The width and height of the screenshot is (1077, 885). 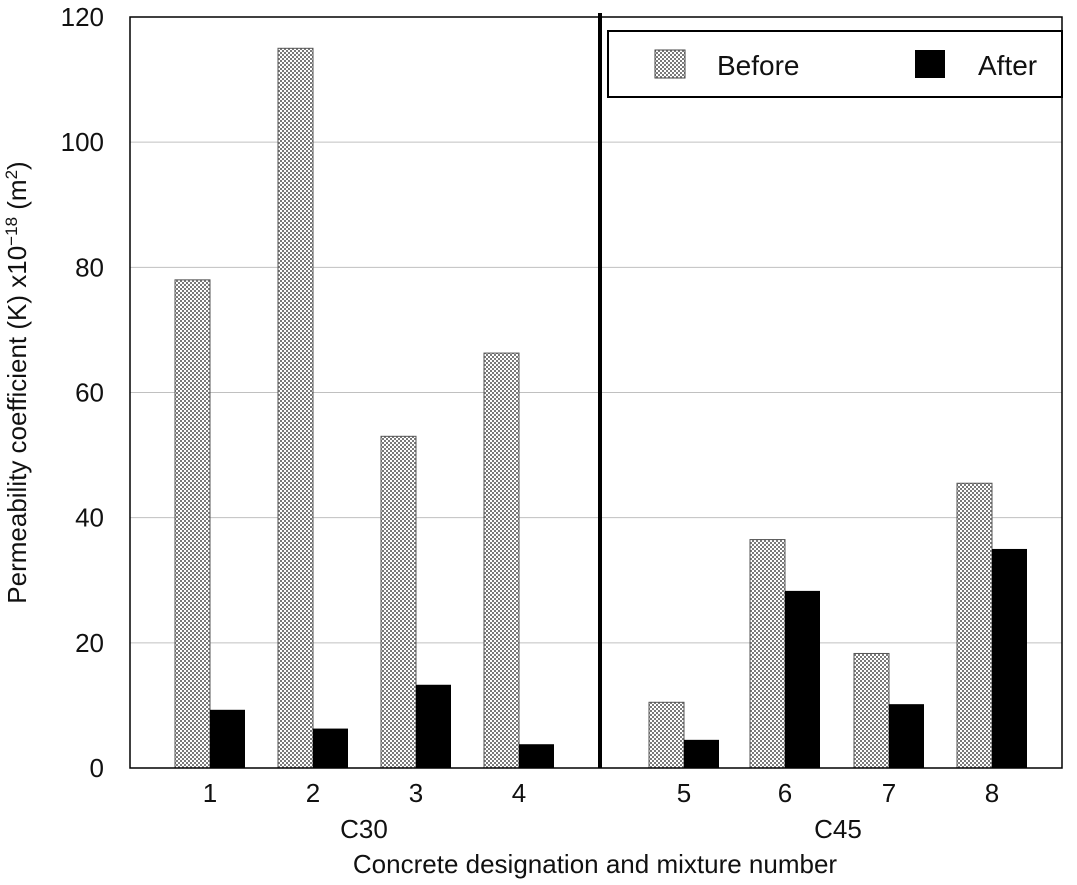 What do you see at coordinates (930, 64) in the screenshot?
I see `legend-swatch-after` at bounding box center [930, 64].